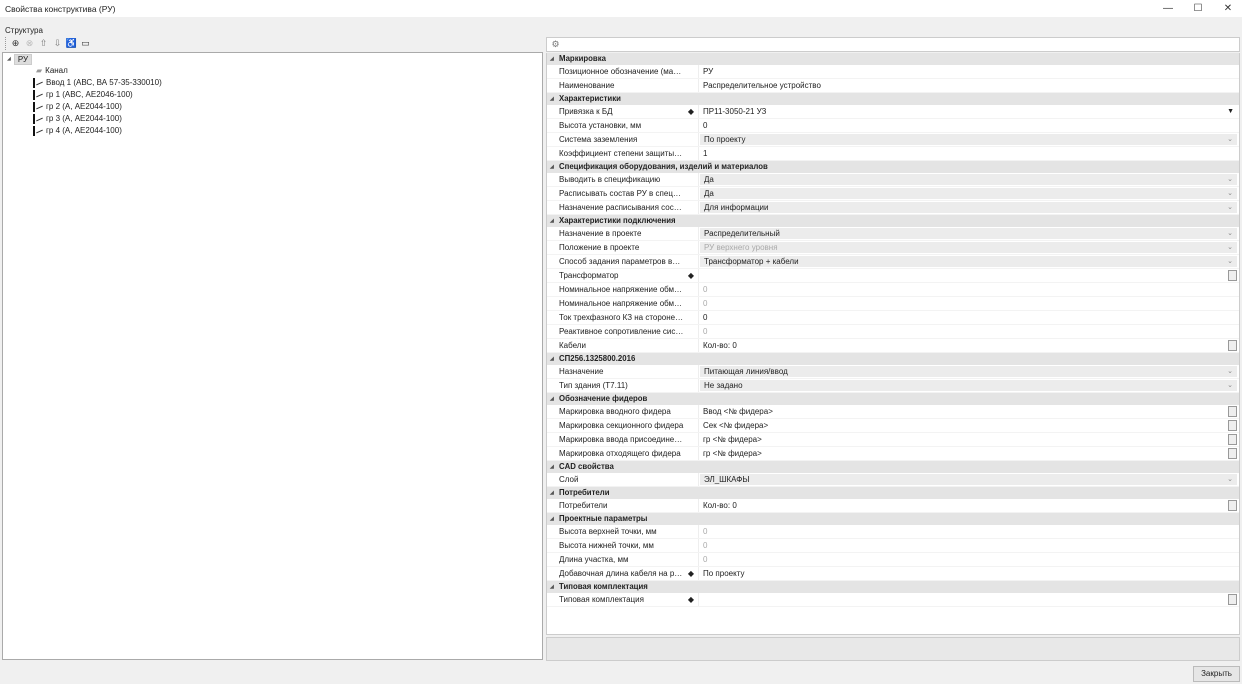 Image resolution: width=1242 pixels, height=684 pixels. Describe the element at coordinates (1228, 8) in the screenshot. I see `close-window-button: ✕` at that location.